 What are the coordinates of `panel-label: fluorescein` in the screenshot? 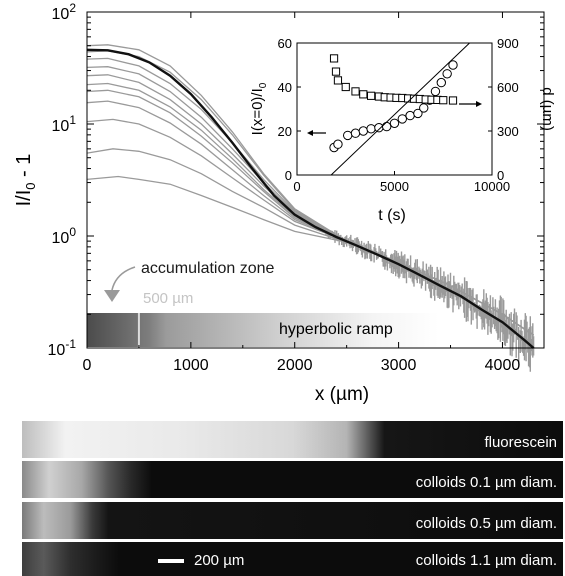 It's located at (520, 442).